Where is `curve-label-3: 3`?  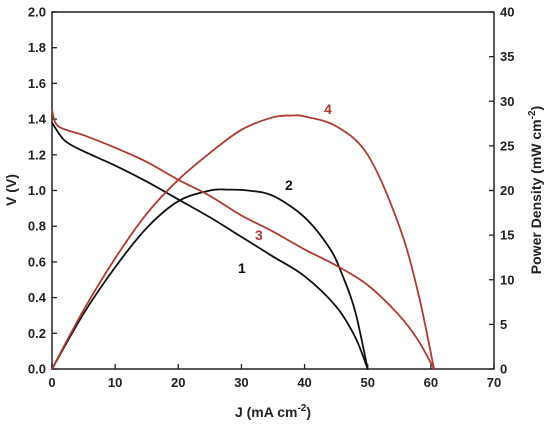
curve-label-3: 3 is located at coordinates (259, 235).